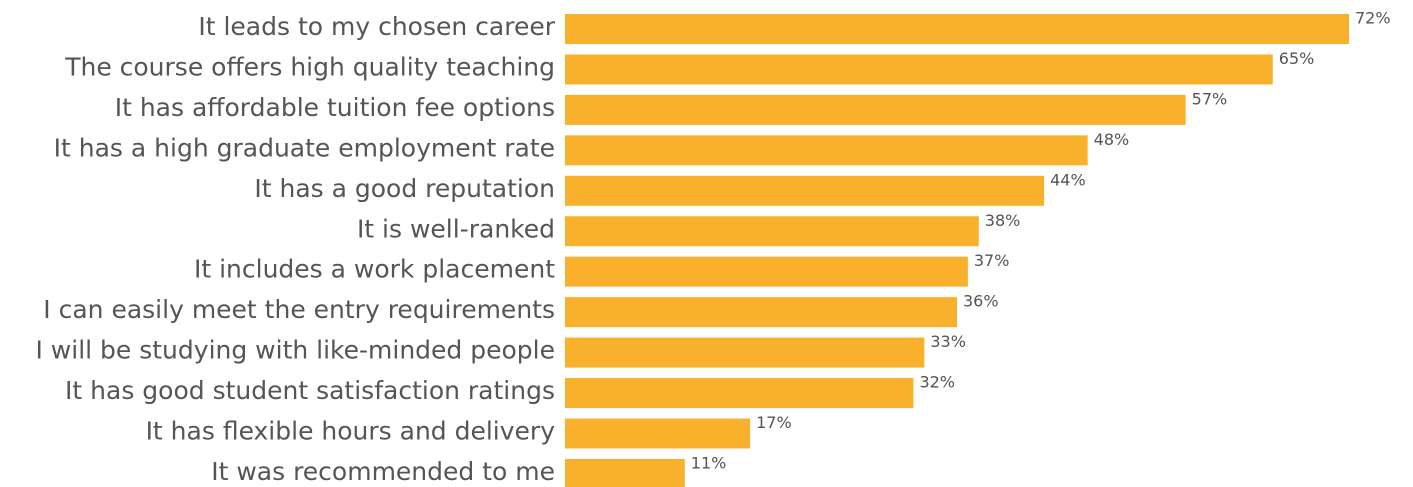 This screenshot has height=487, width=1413. I want to click on value-label: 32%, so click(937, 382).